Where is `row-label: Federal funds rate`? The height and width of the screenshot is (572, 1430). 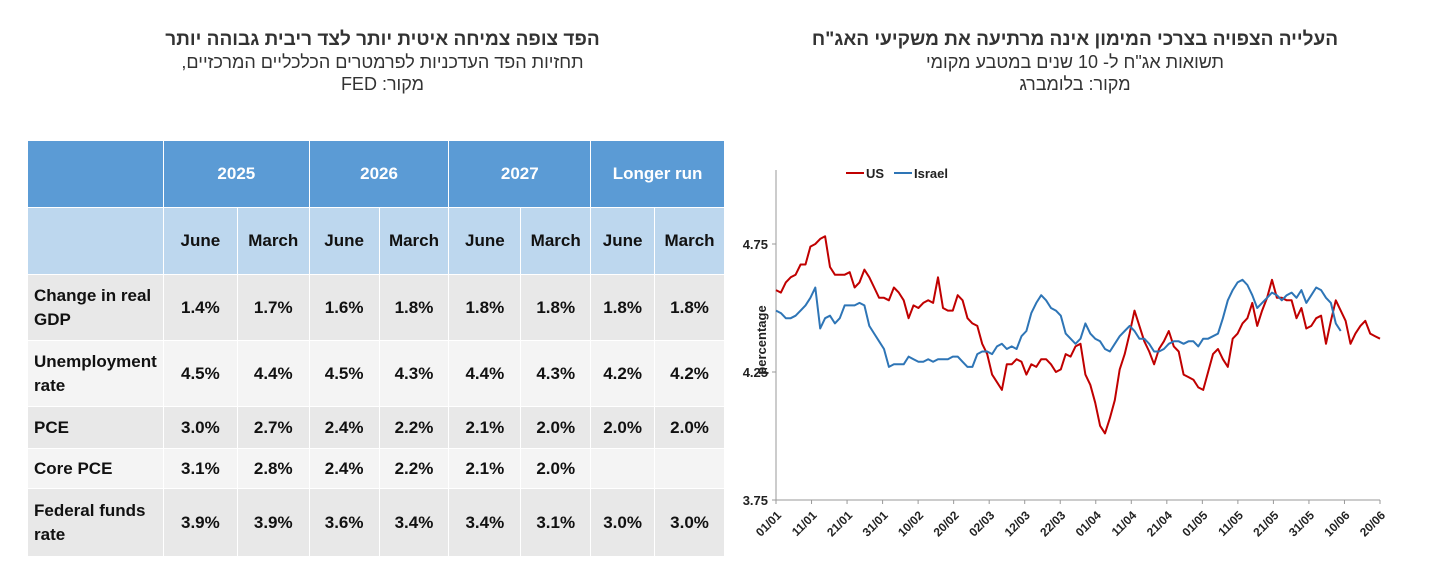 row-label: Federal funds rate is located at coordinates (95, 522).